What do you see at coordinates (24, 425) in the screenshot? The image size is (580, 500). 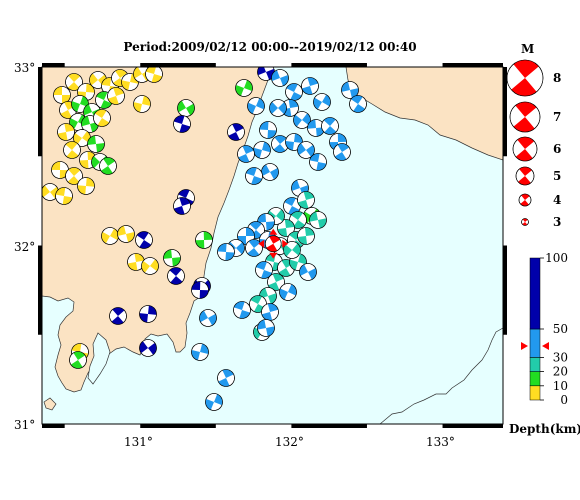 I see `lat-label-31: 31°` at bounding box center [24, 425].